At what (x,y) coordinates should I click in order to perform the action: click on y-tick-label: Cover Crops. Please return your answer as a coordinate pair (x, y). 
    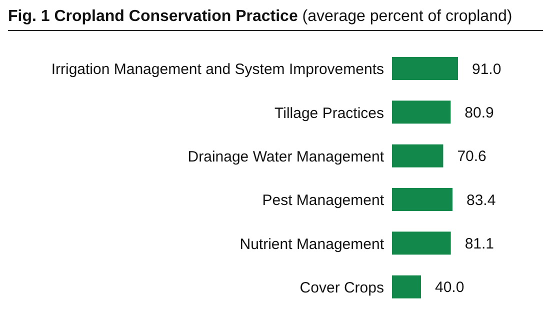
    Looking at the image, I should click on (342, 287).